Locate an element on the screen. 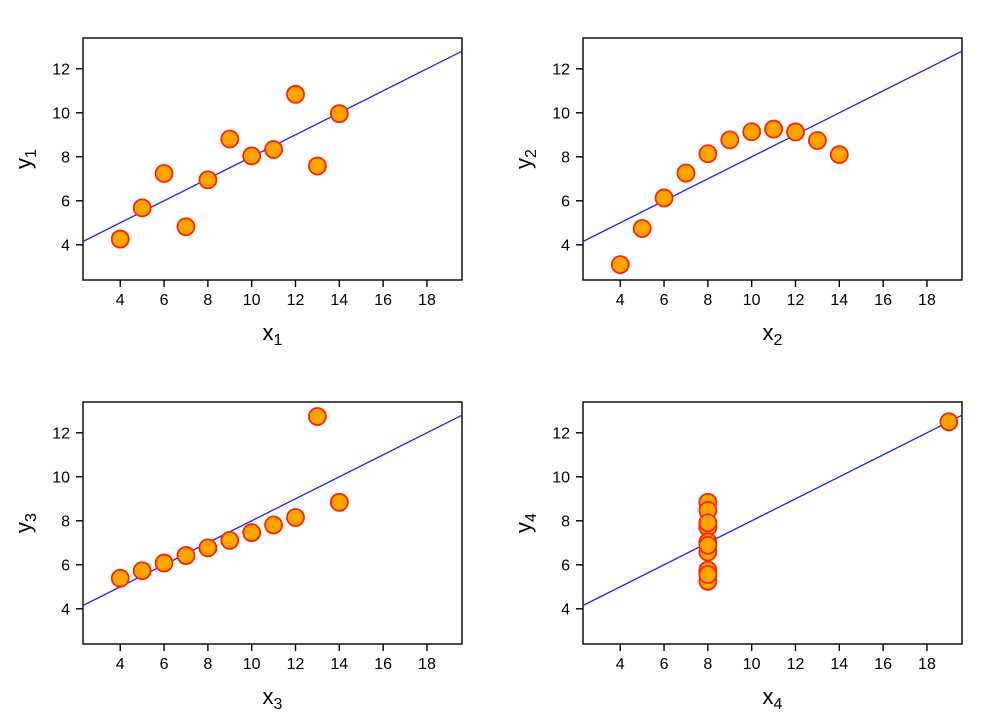 The height and width of the screenshot is (727, 1000). x-axis-label: x4 is located at coordinates (773, 698).